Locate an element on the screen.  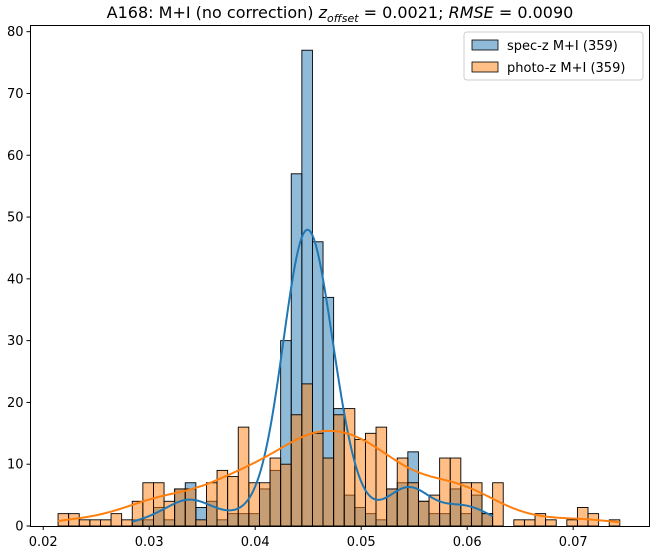
x-tick-label: 0.04 is located at coordinates (255, 542).